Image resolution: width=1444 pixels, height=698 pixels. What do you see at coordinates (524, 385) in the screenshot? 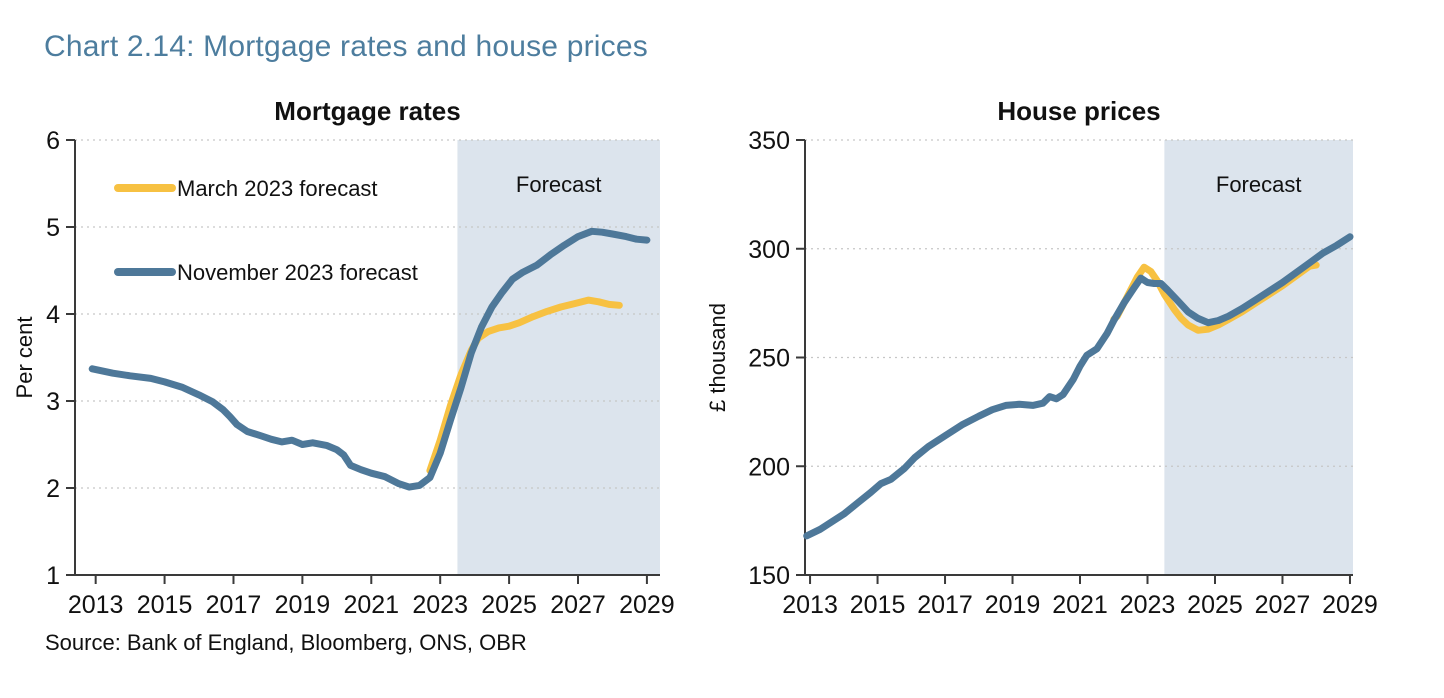
I see `series-line-march-2023-forecast` at bounding box center [524, 385].